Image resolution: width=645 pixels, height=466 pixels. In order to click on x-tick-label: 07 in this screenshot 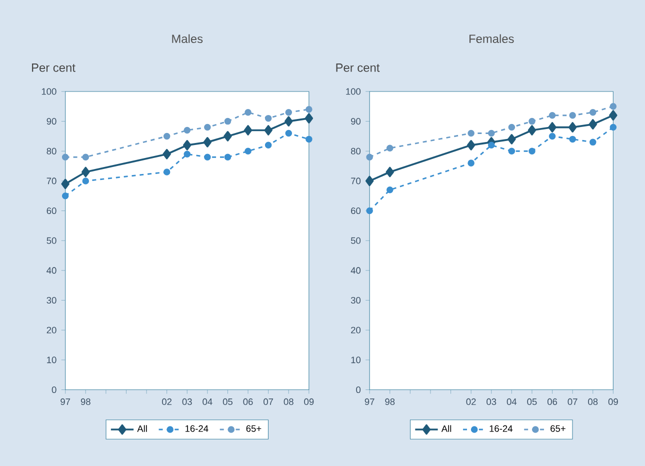, I will do `click(573, 401)`.